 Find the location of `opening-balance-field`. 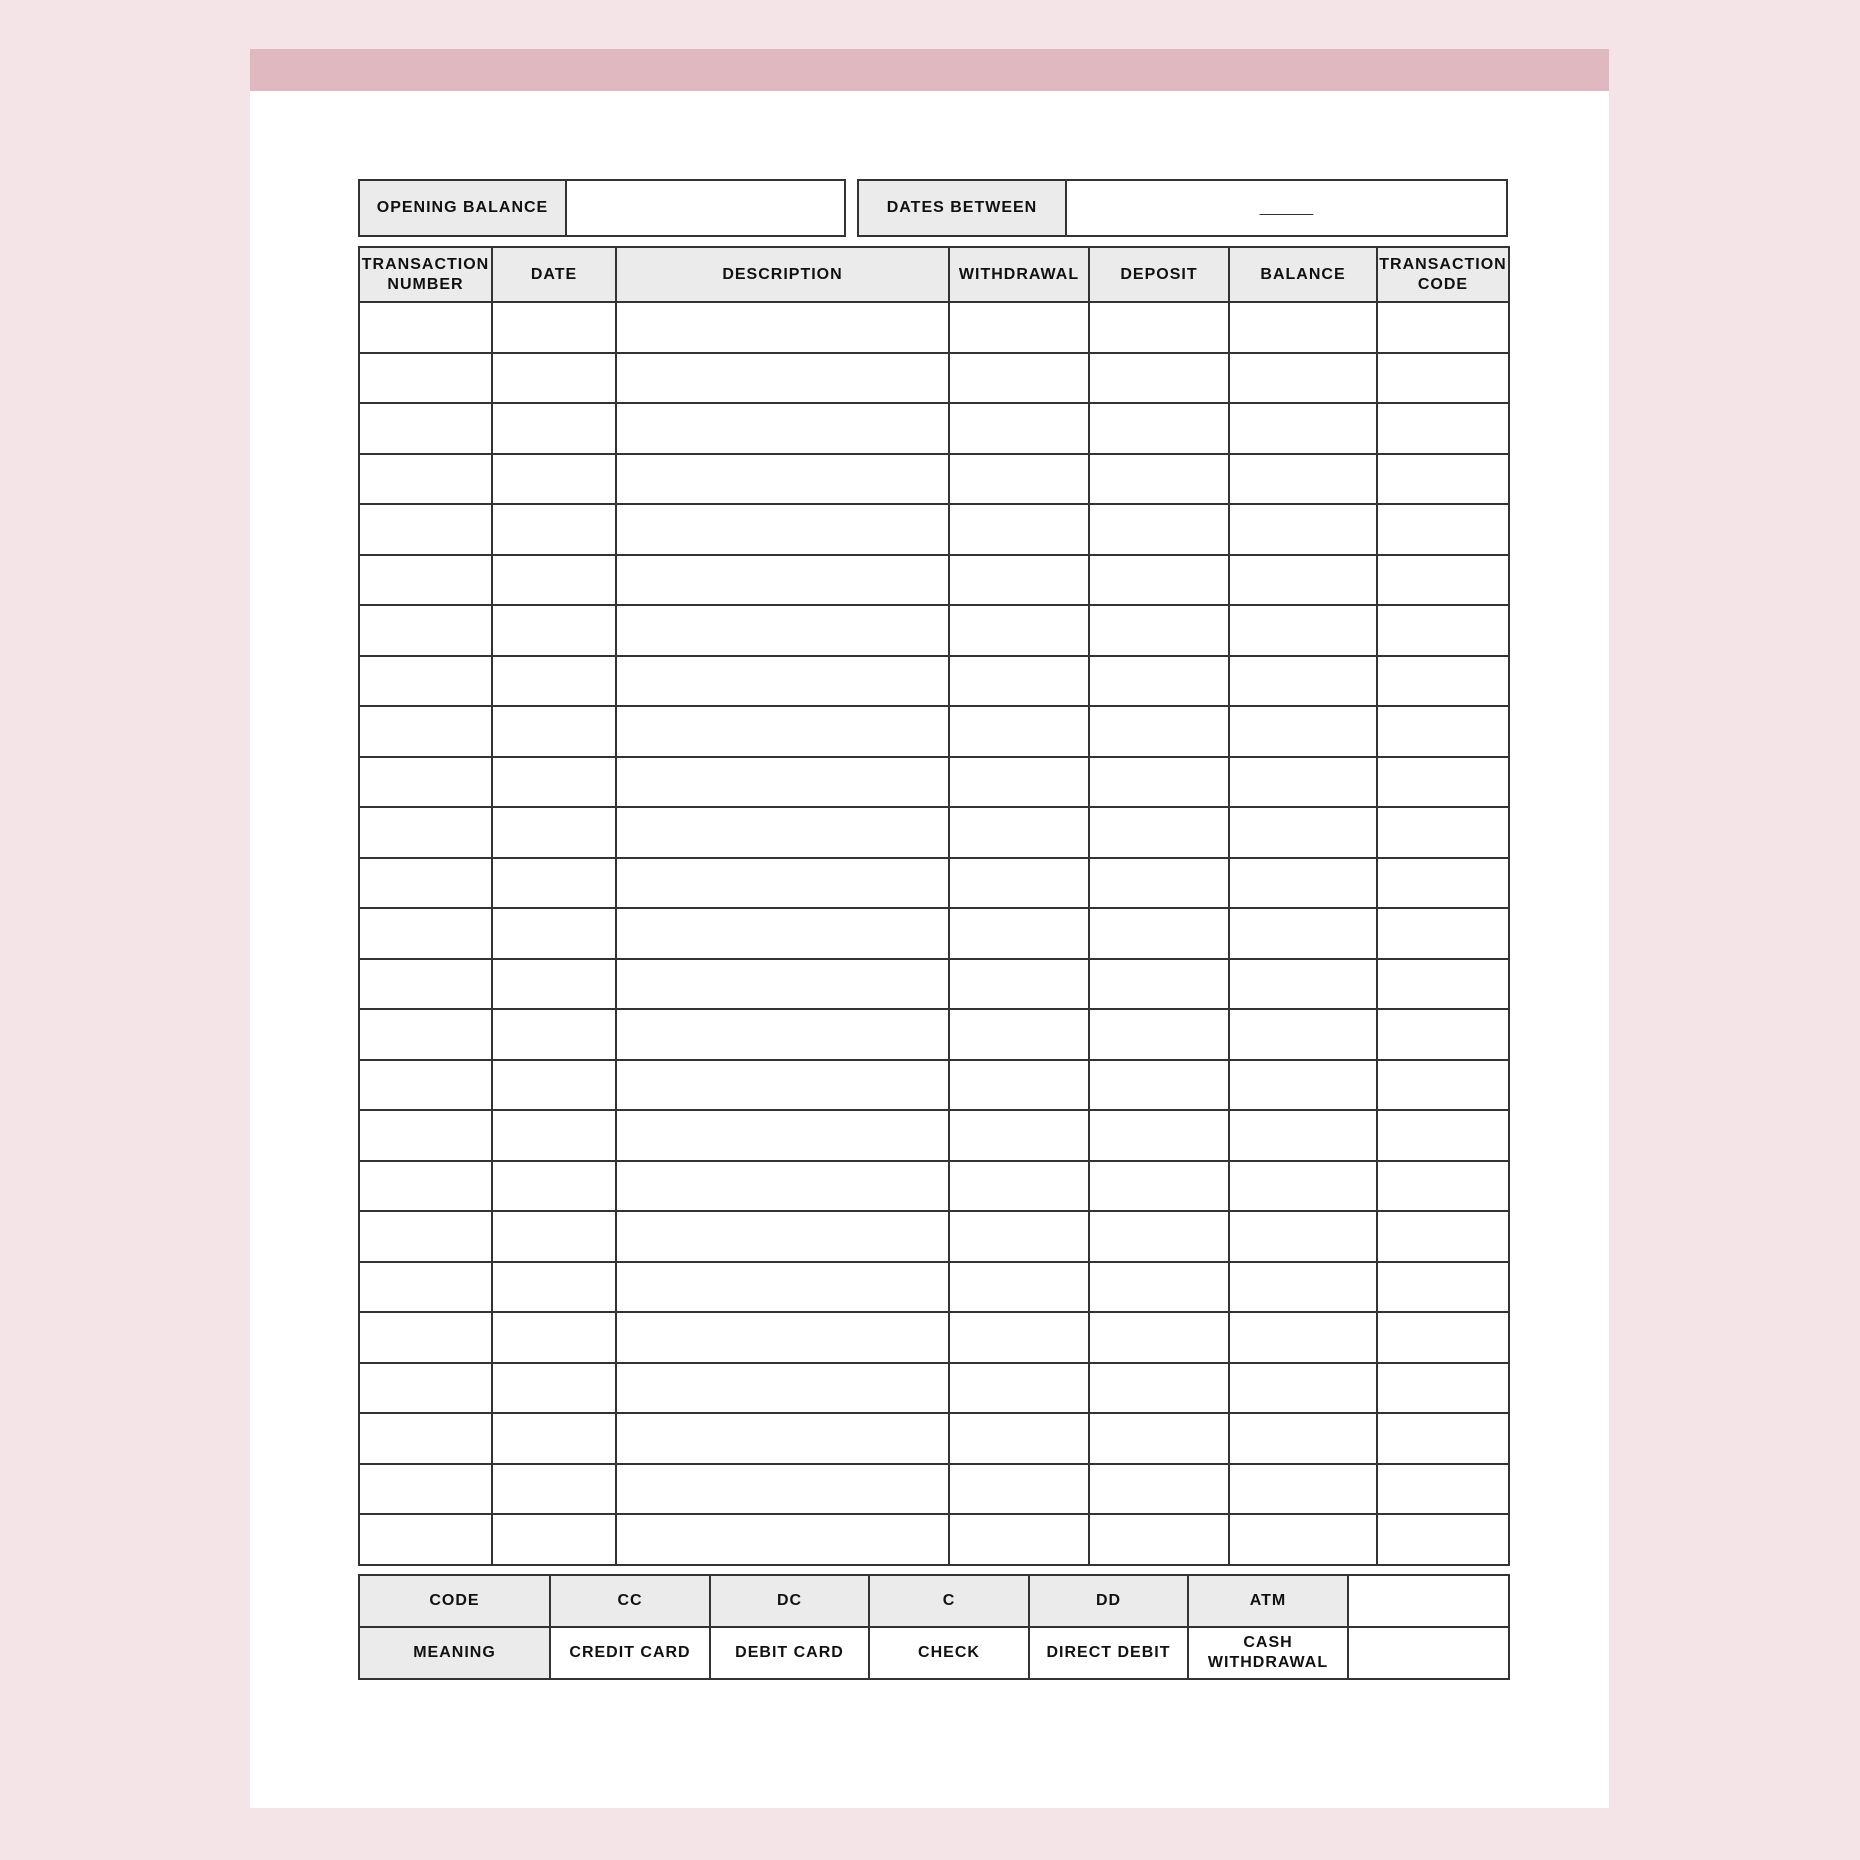

opening-balance-field is located at coordinates (705, 208).